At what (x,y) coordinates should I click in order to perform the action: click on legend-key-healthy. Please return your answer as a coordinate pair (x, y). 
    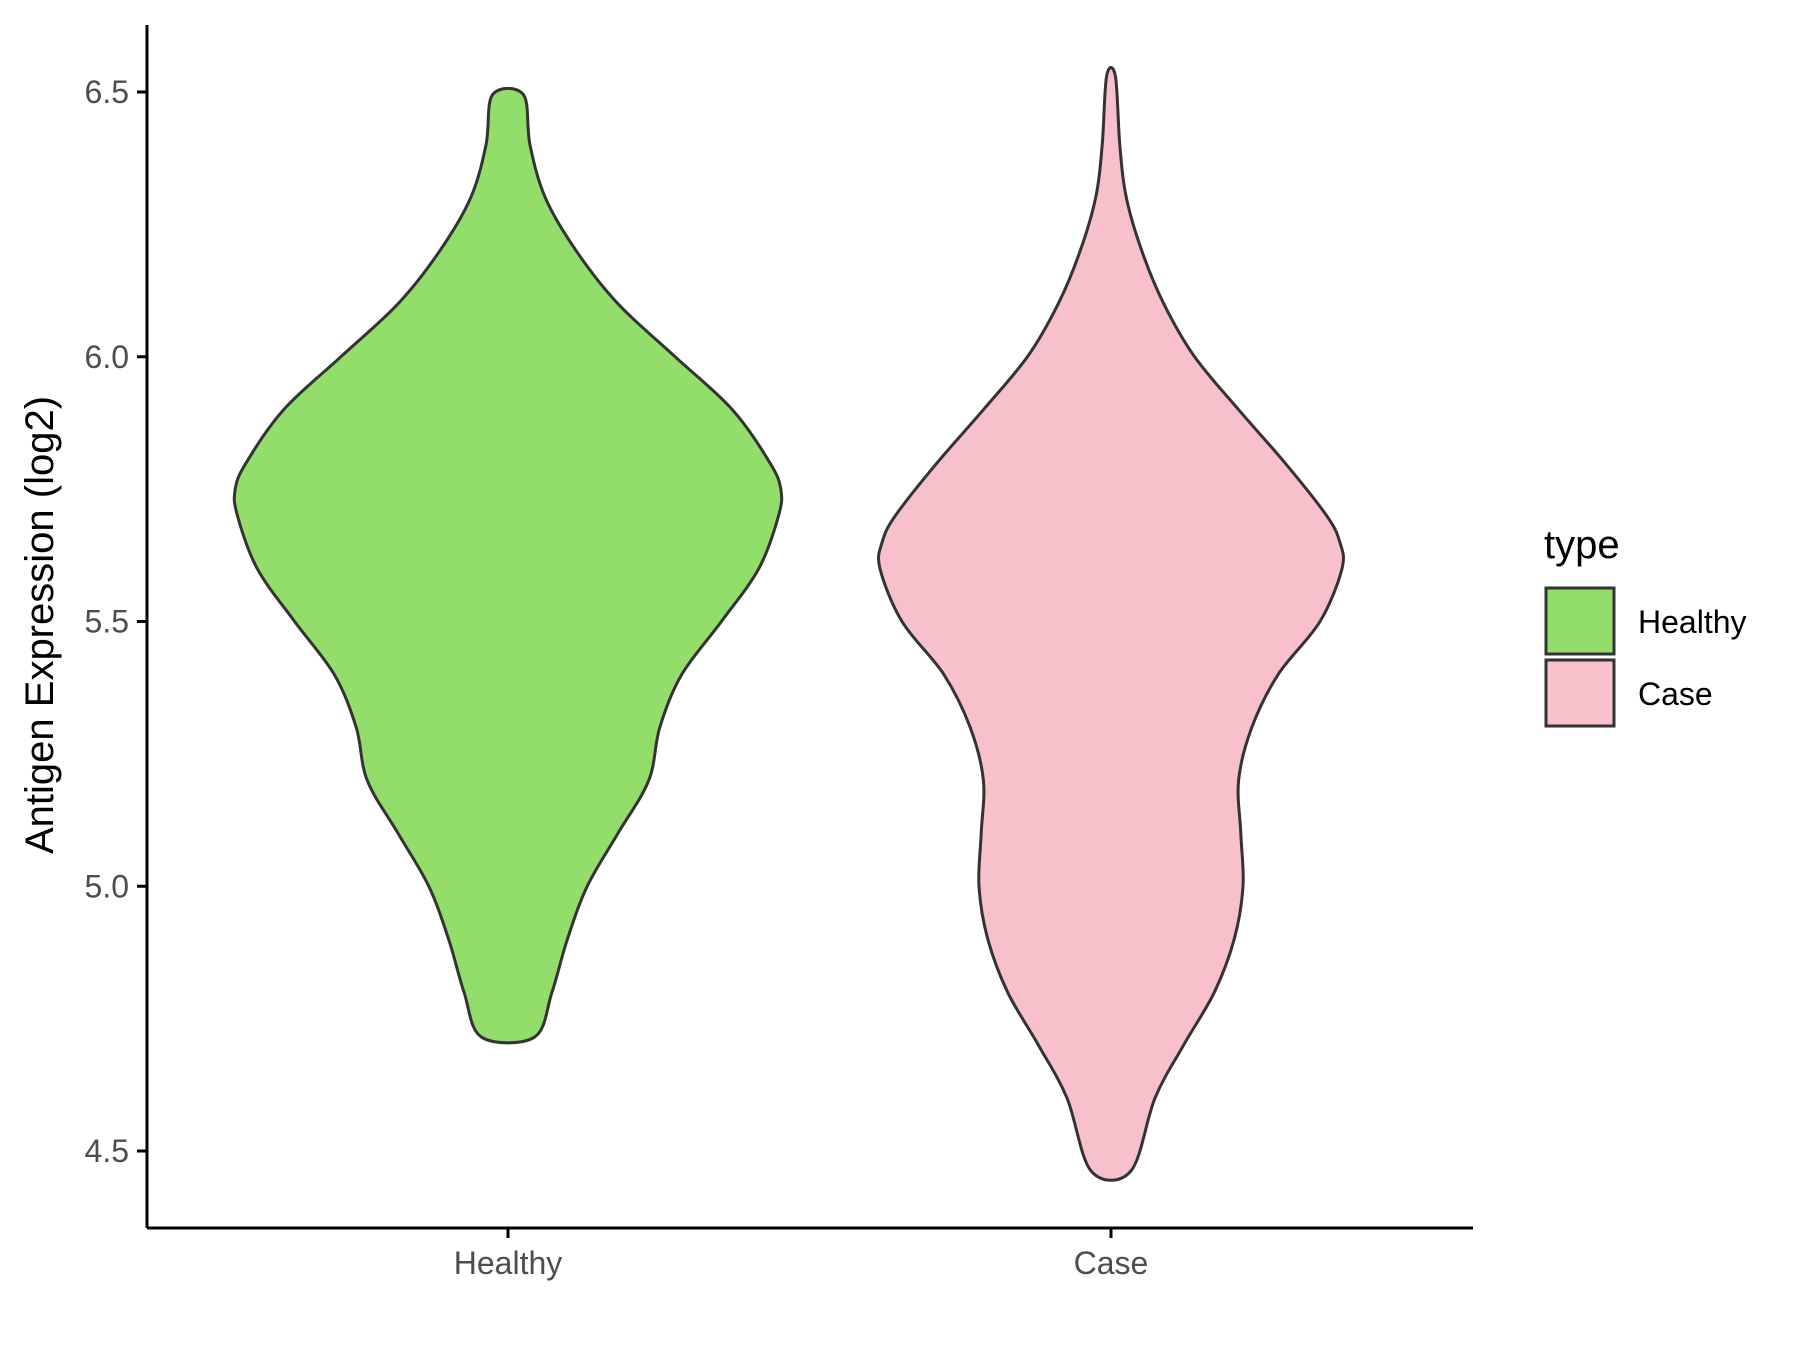
    Looking at the image, I should click on (1580, 621).